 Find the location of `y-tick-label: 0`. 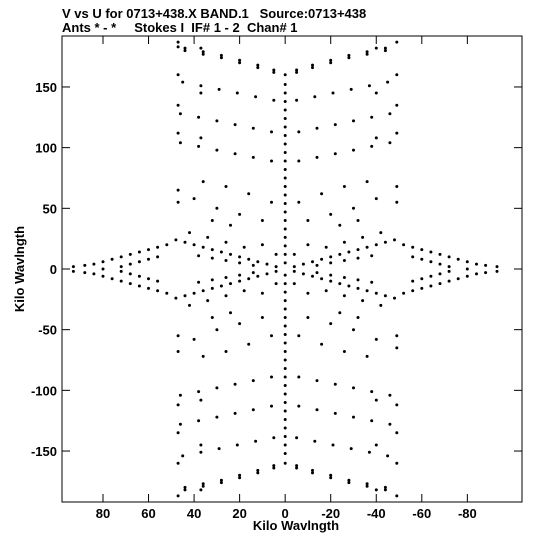

y-tick-label: 0 is located at coordinates (53, 269).